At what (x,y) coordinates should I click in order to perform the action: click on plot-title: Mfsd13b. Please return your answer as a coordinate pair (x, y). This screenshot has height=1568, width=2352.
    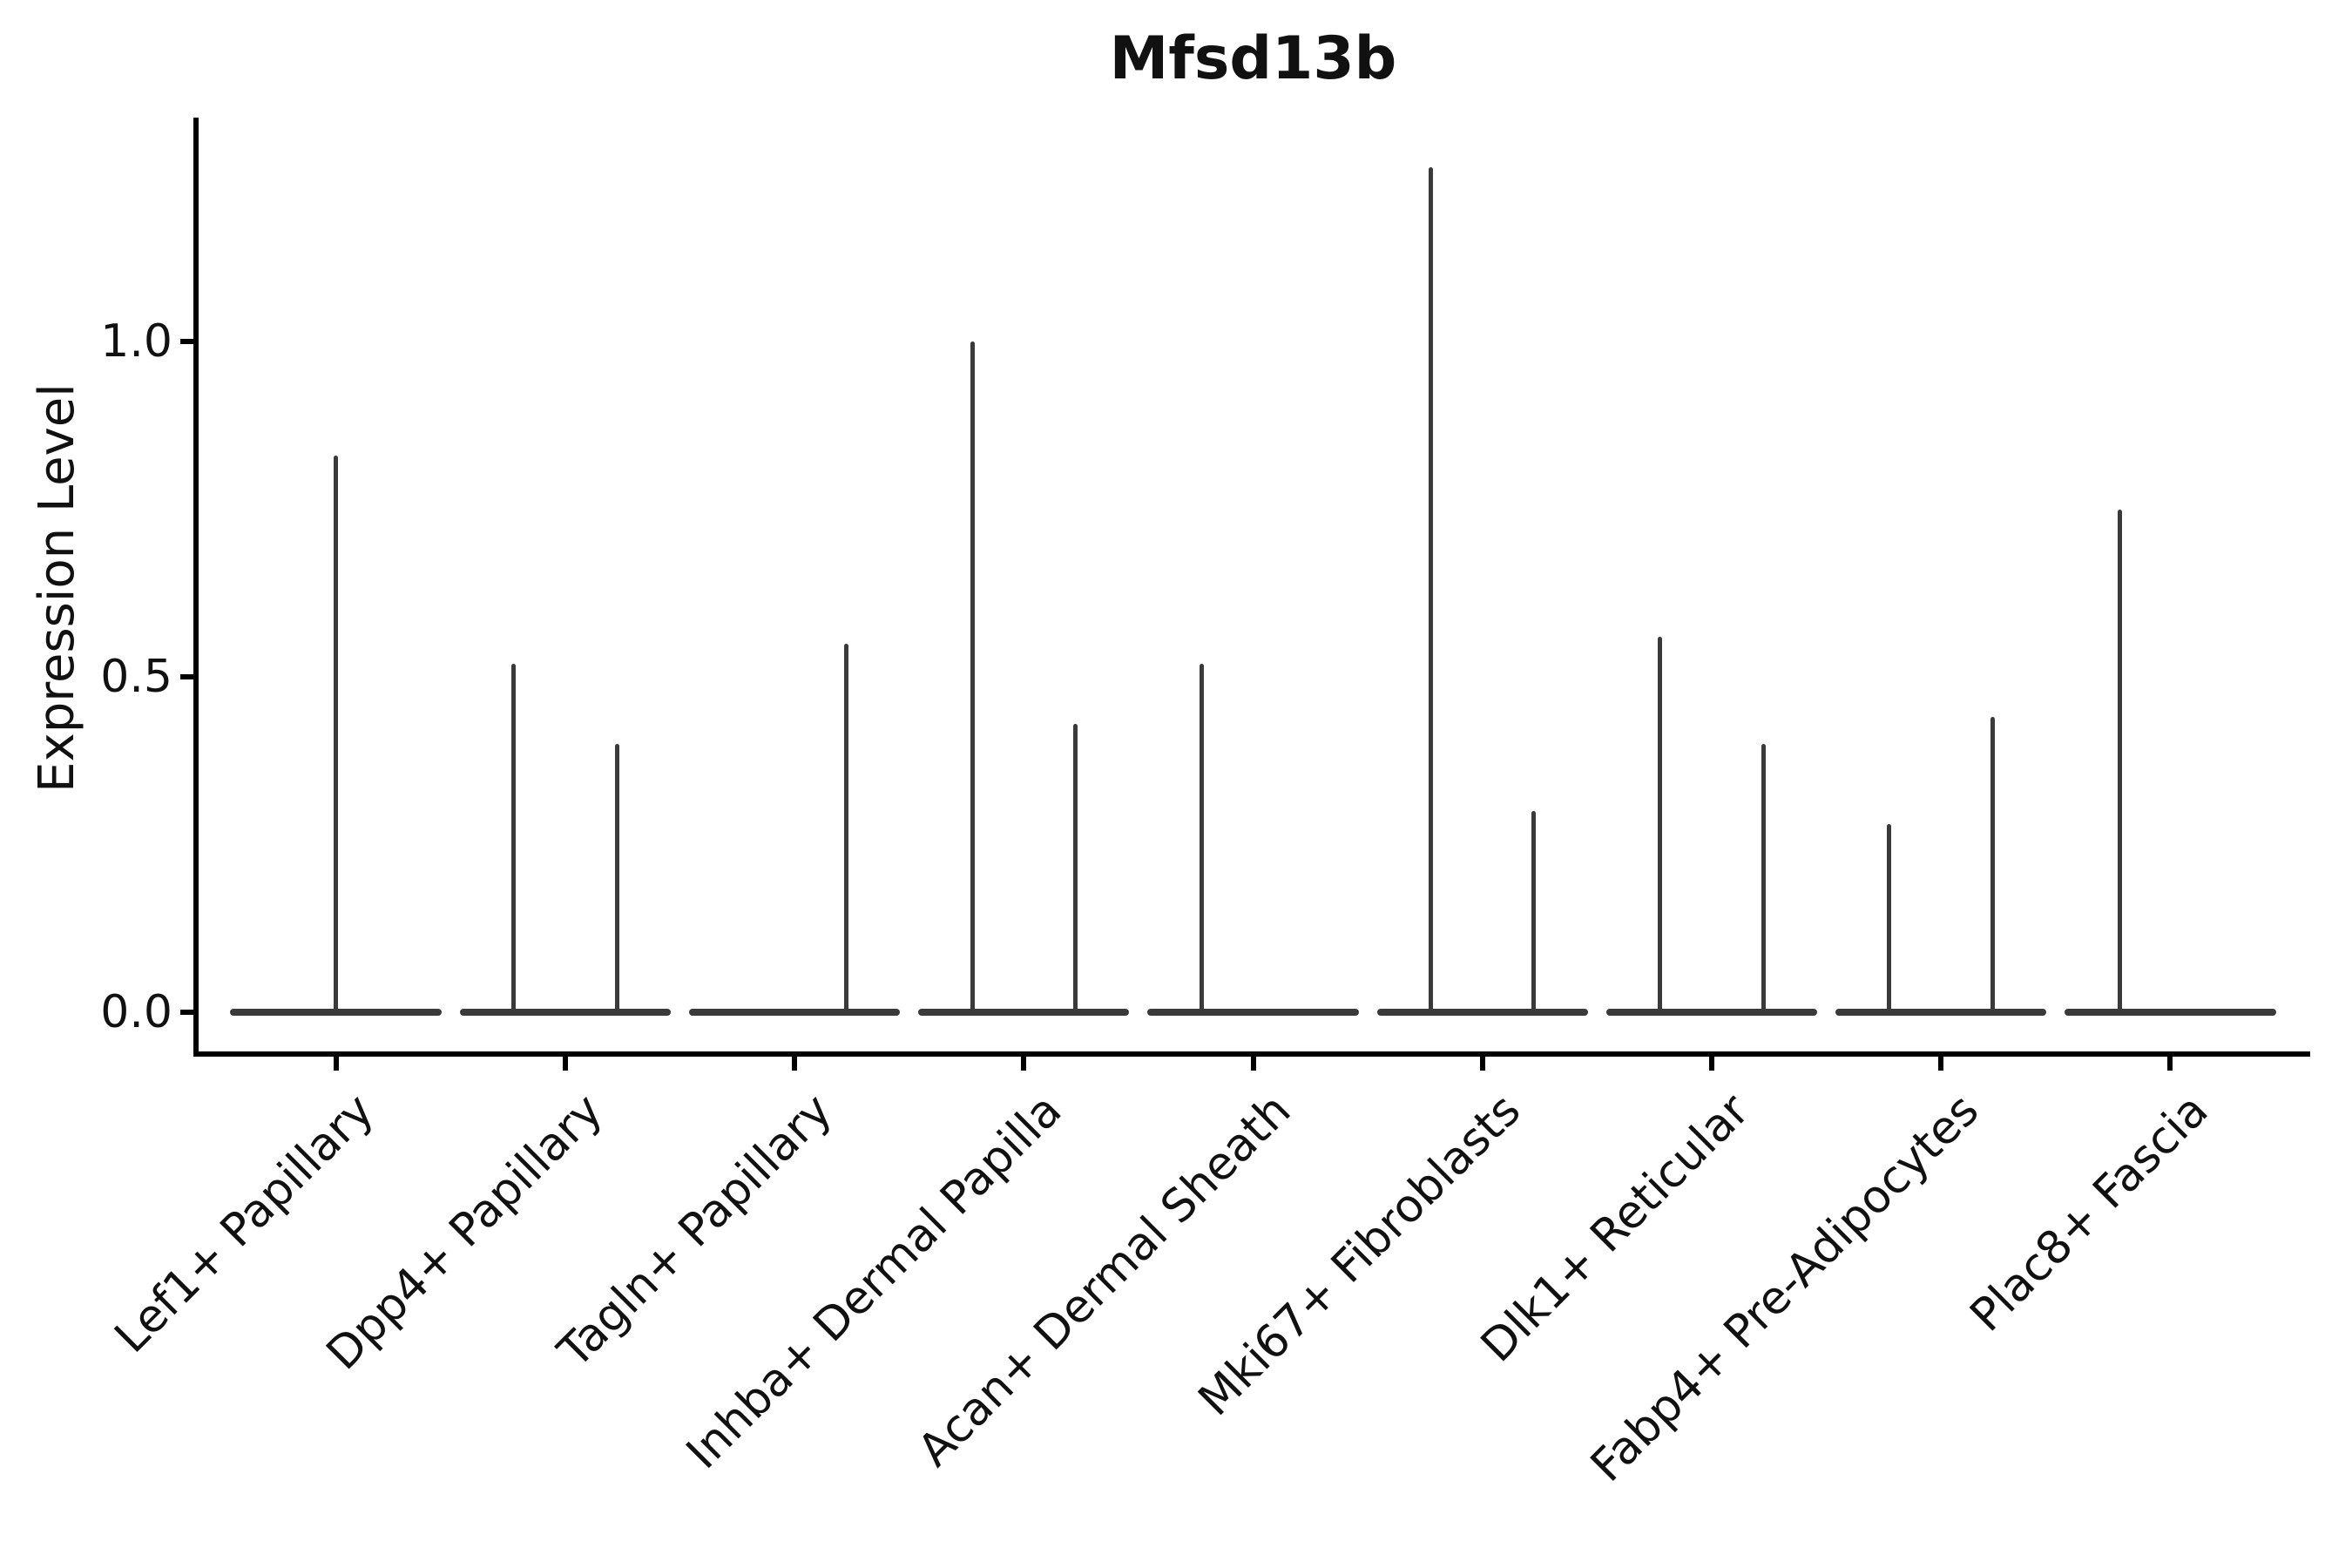
    Looking at the image, I should click on (1253, 58).